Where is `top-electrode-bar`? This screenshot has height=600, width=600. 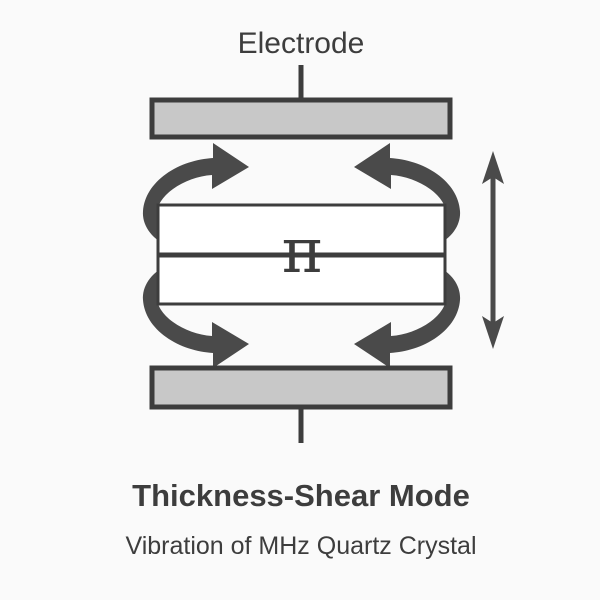 top-electrode-bar is located at coordinates (301, 118).